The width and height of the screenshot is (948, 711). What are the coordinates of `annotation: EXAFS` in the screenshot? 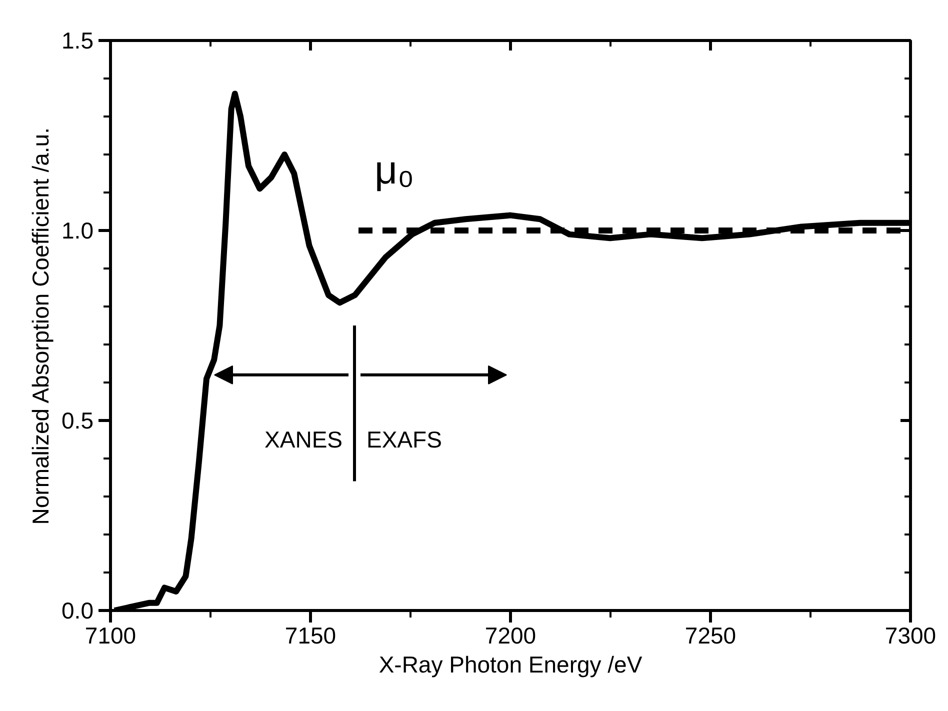 It's located at (404, 439).